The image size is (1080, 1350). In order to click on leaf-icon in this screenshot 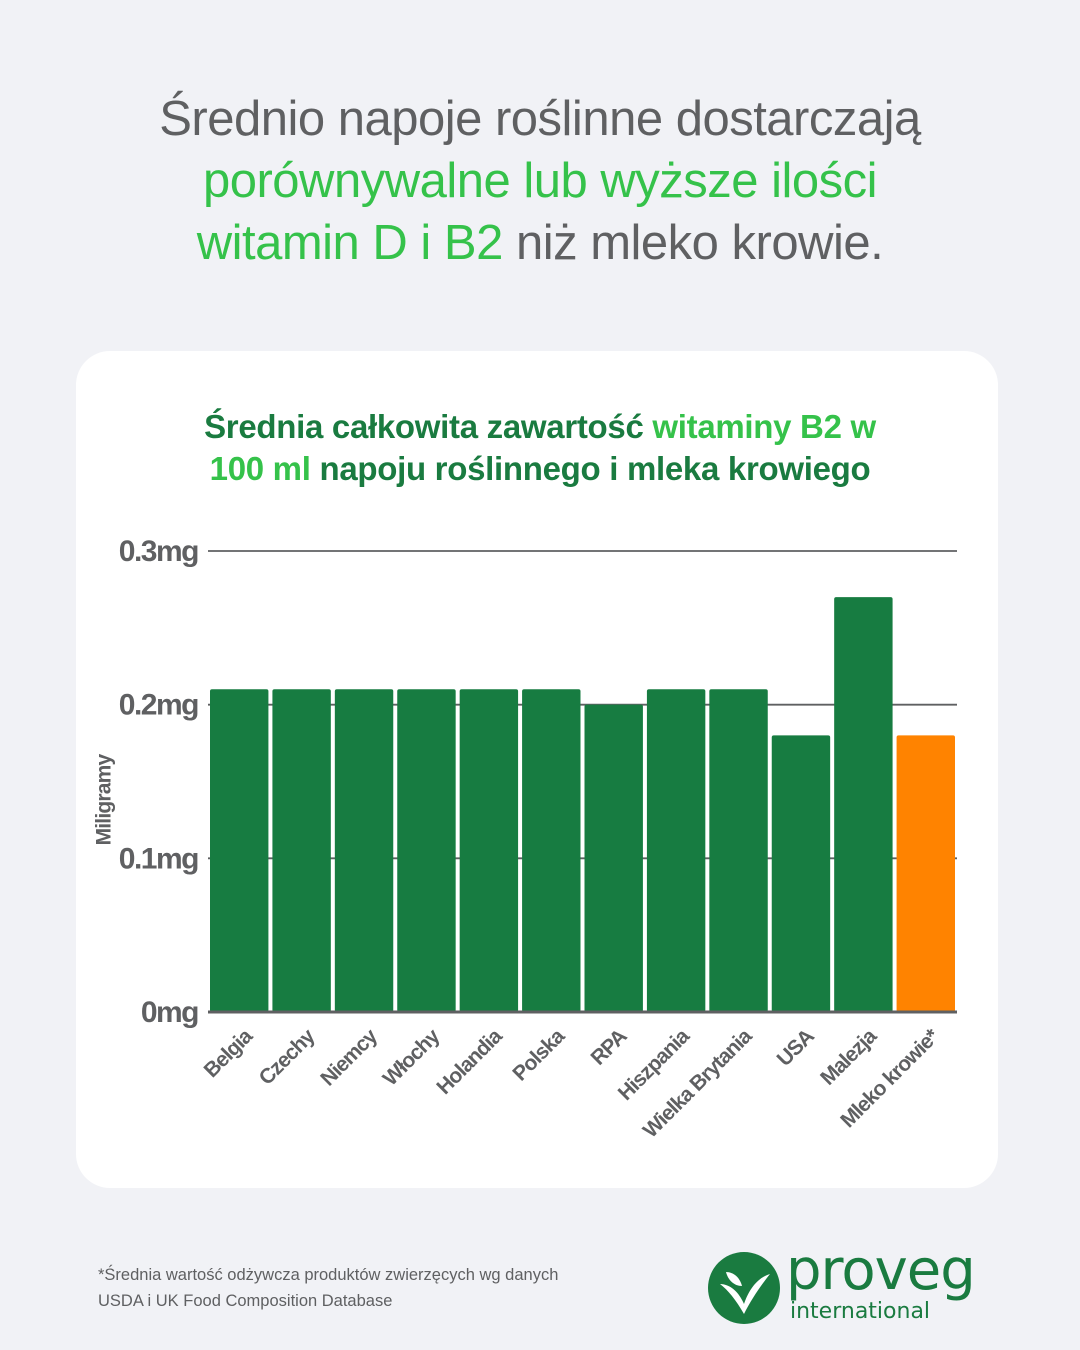, I will do `click(744, 1288)`.